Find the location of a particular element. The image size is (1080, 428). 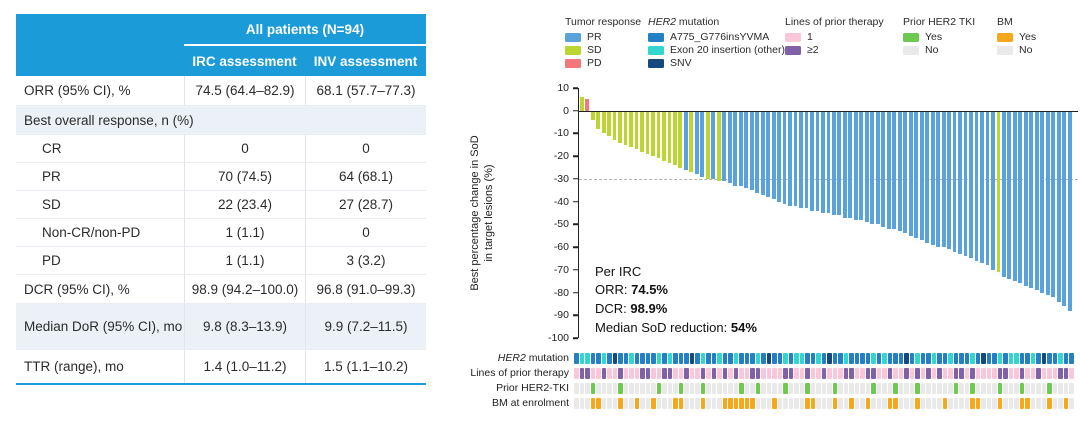

inv-value: 96.8 (91.0–99.3) is located at coordinates (365, 289).